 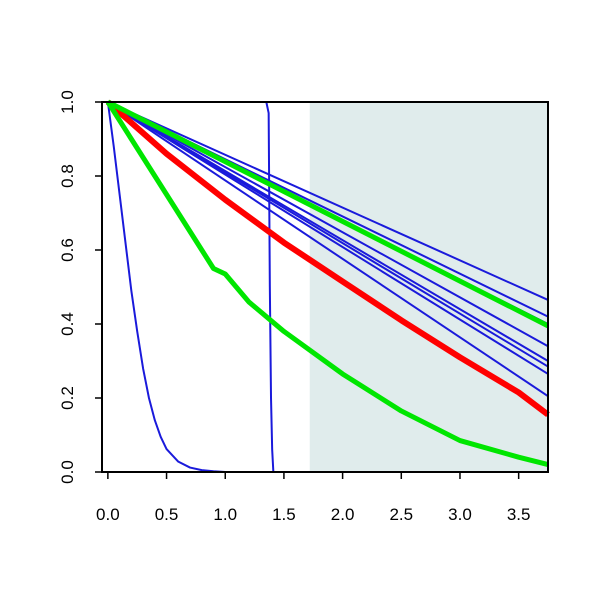 What do you see at coordinates (67, 102) in the screenshot?
I see `y-tick-label: 1.0` at bounding box center [67, 102].